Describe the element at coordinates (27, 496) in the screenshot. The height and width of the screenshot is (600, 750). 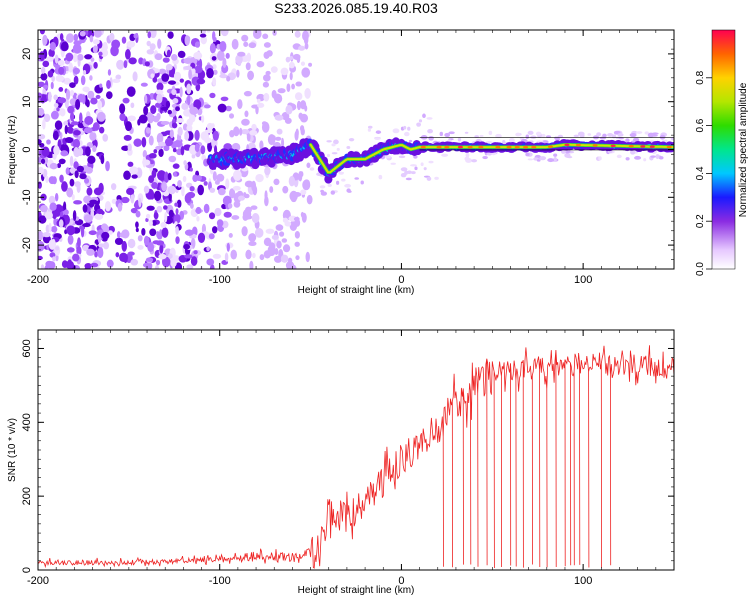
I see `snr-y-tick-label: 200` at that location.